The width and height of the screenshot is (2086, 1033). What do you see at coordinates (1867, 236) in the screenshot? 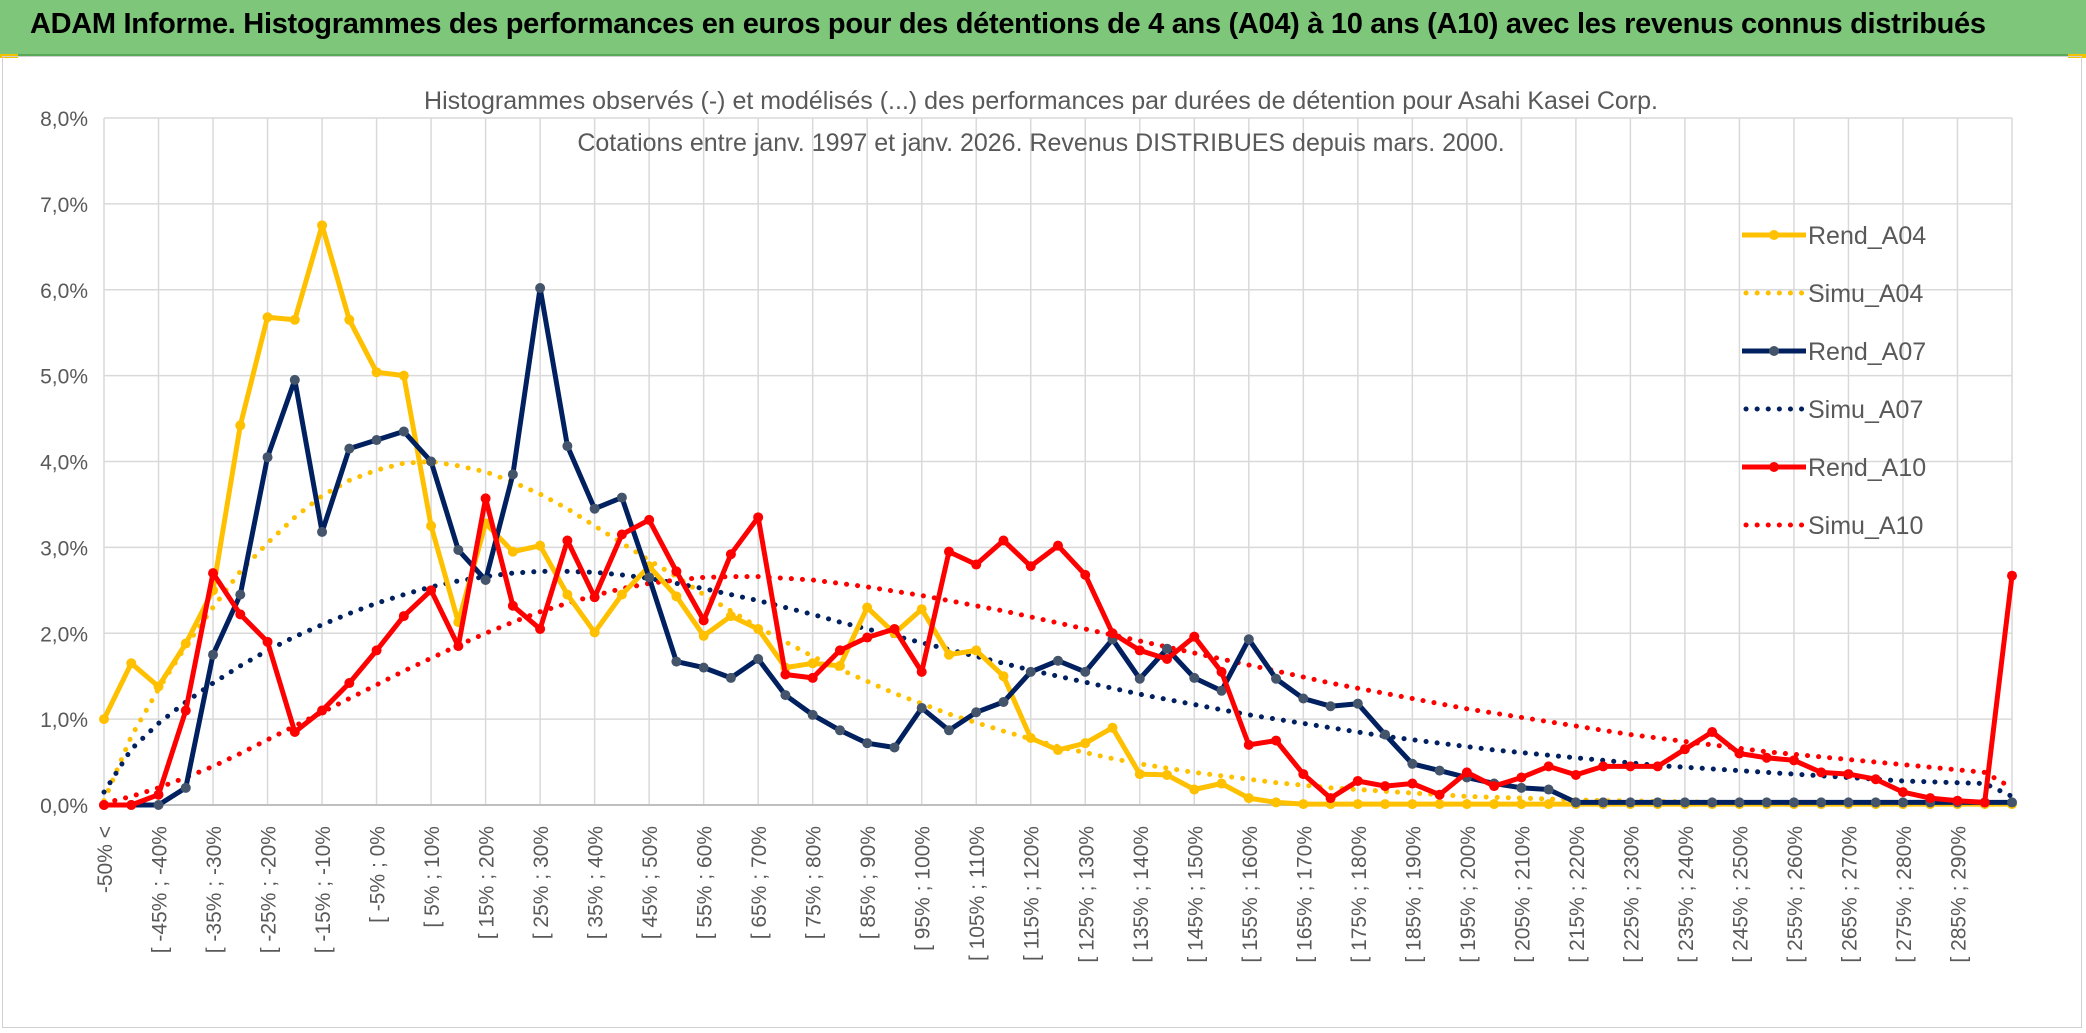
I see `legend-label: Rend_A04` at bounding box center [1867, 236].